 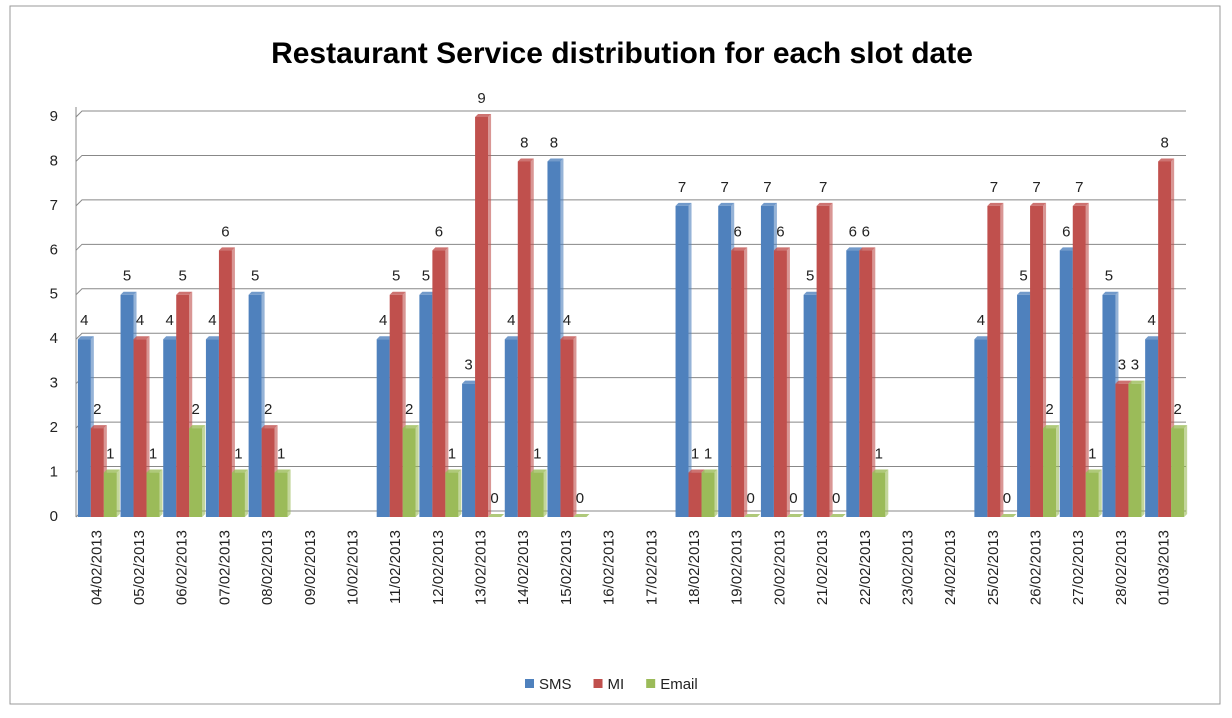 I want to click on y-tick-label: 0, so click(x=54, y=516).